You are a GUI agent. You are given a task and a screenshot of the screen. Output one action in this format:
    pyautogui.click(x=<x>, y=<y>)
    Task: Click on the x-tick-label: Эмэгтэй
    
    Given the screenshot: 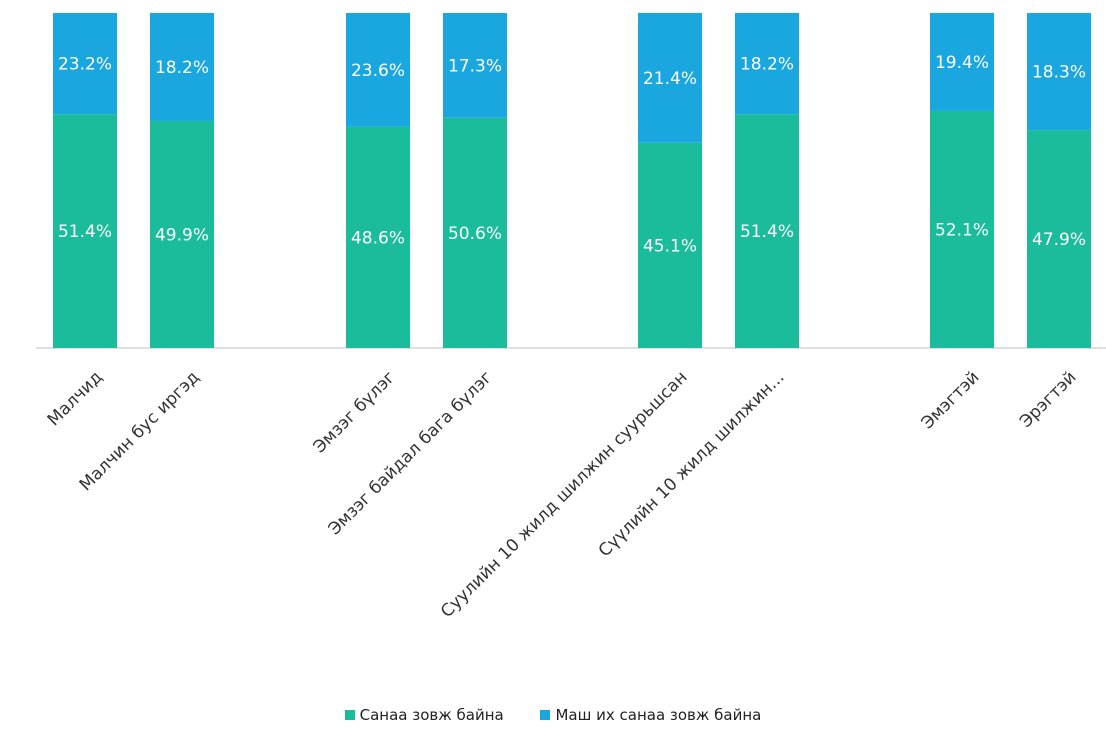 What is the action you would take?
    pyautogui.click(x=951, y=400)
    